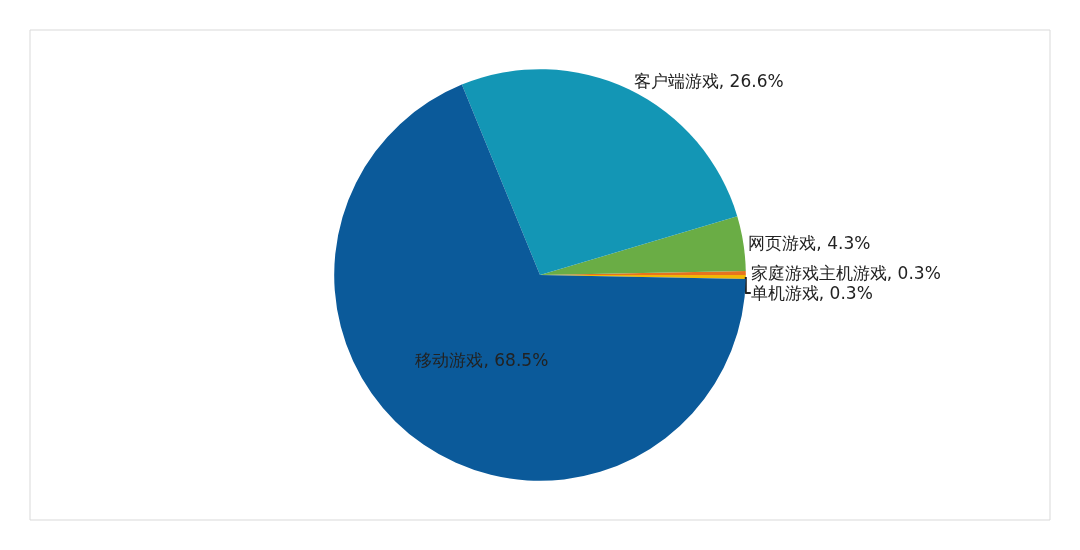 This screenshot has height=550, width=1080. Describe the element at coordinates (708, 81) in the screenshot. I see `slice-label: 客户端游戏, 26.6%` at that location.